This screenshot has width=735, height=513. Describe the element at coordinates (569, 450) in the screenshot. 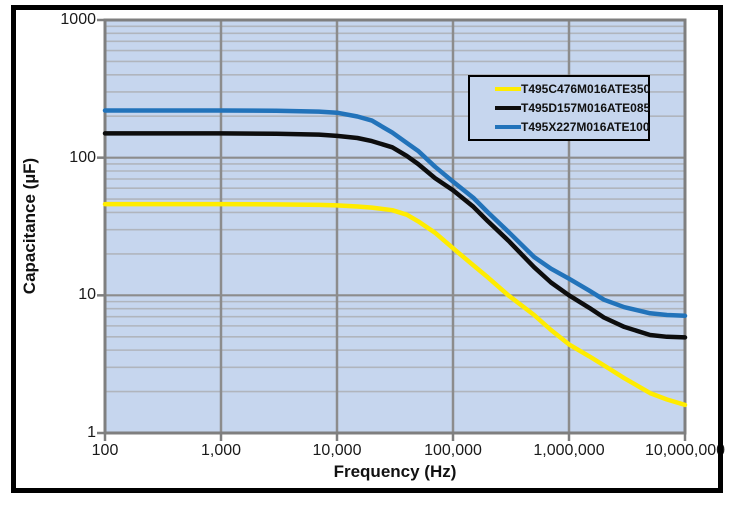

I see `x-tick-label: 1,000,000` at that location.